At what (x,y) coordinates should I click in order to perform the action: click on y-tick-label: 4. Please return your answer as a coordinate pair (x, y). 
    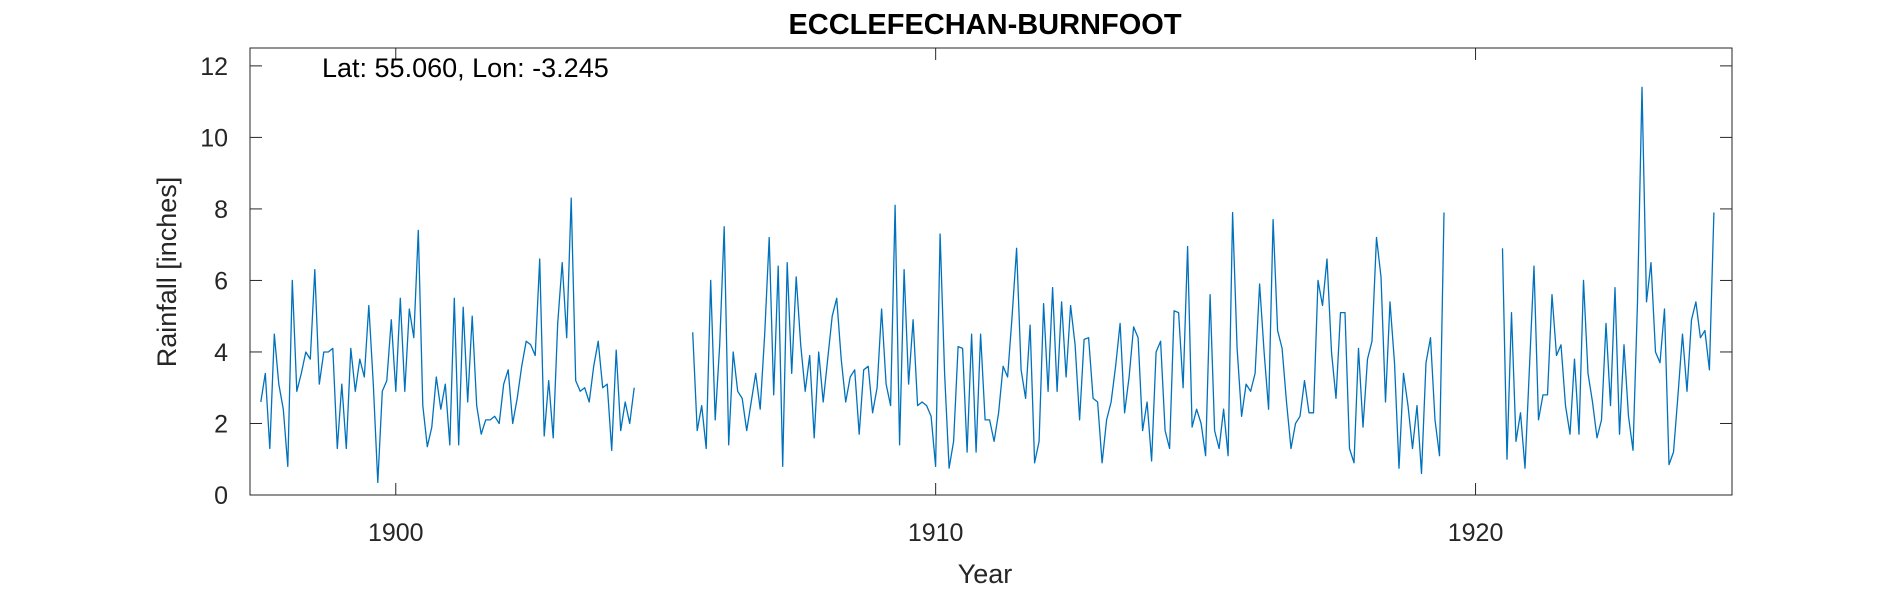
    Looking at the image, I should click on (221, 353).